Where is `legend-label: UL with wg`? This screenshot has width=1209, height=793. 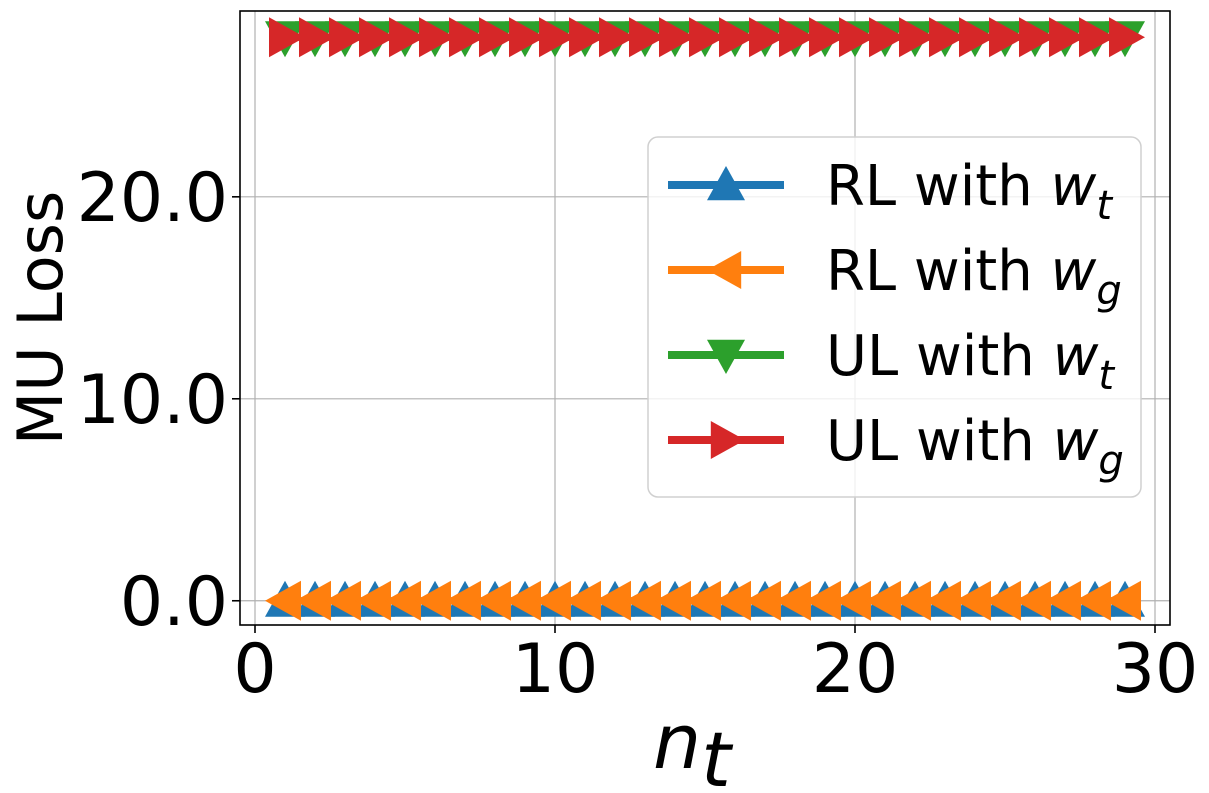 legend-label: UL with wg is located at coordinates (975, 446).